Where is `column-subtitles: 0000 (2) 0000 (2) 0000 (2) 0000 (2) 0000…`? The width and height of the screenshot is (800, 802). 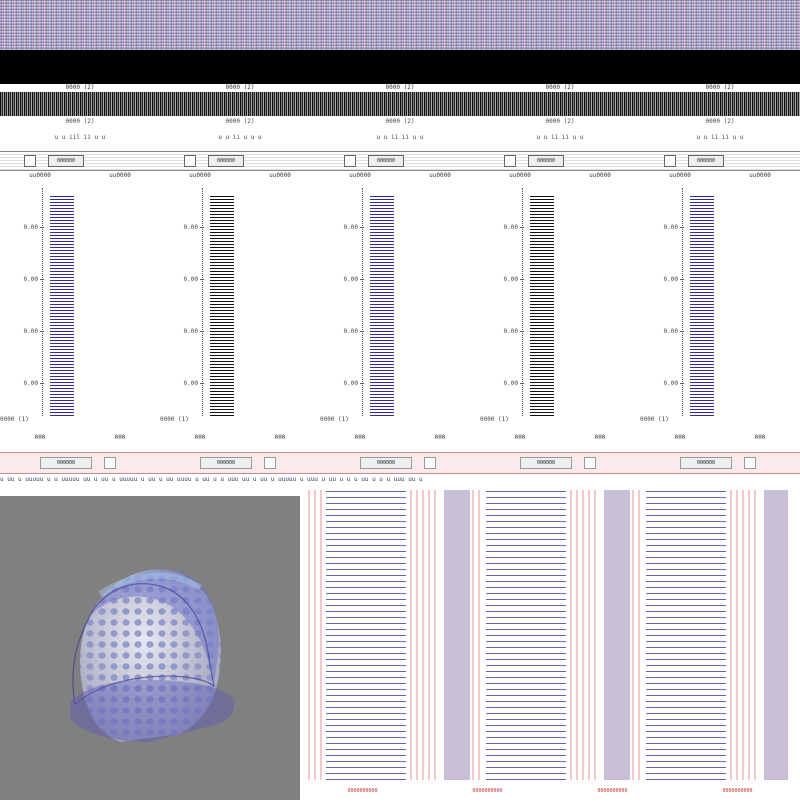 column-subtitles: 0000 (2) 0000 (2) 0000 (2) 0000 (2) 0000… is located at coordinates (400, 121).